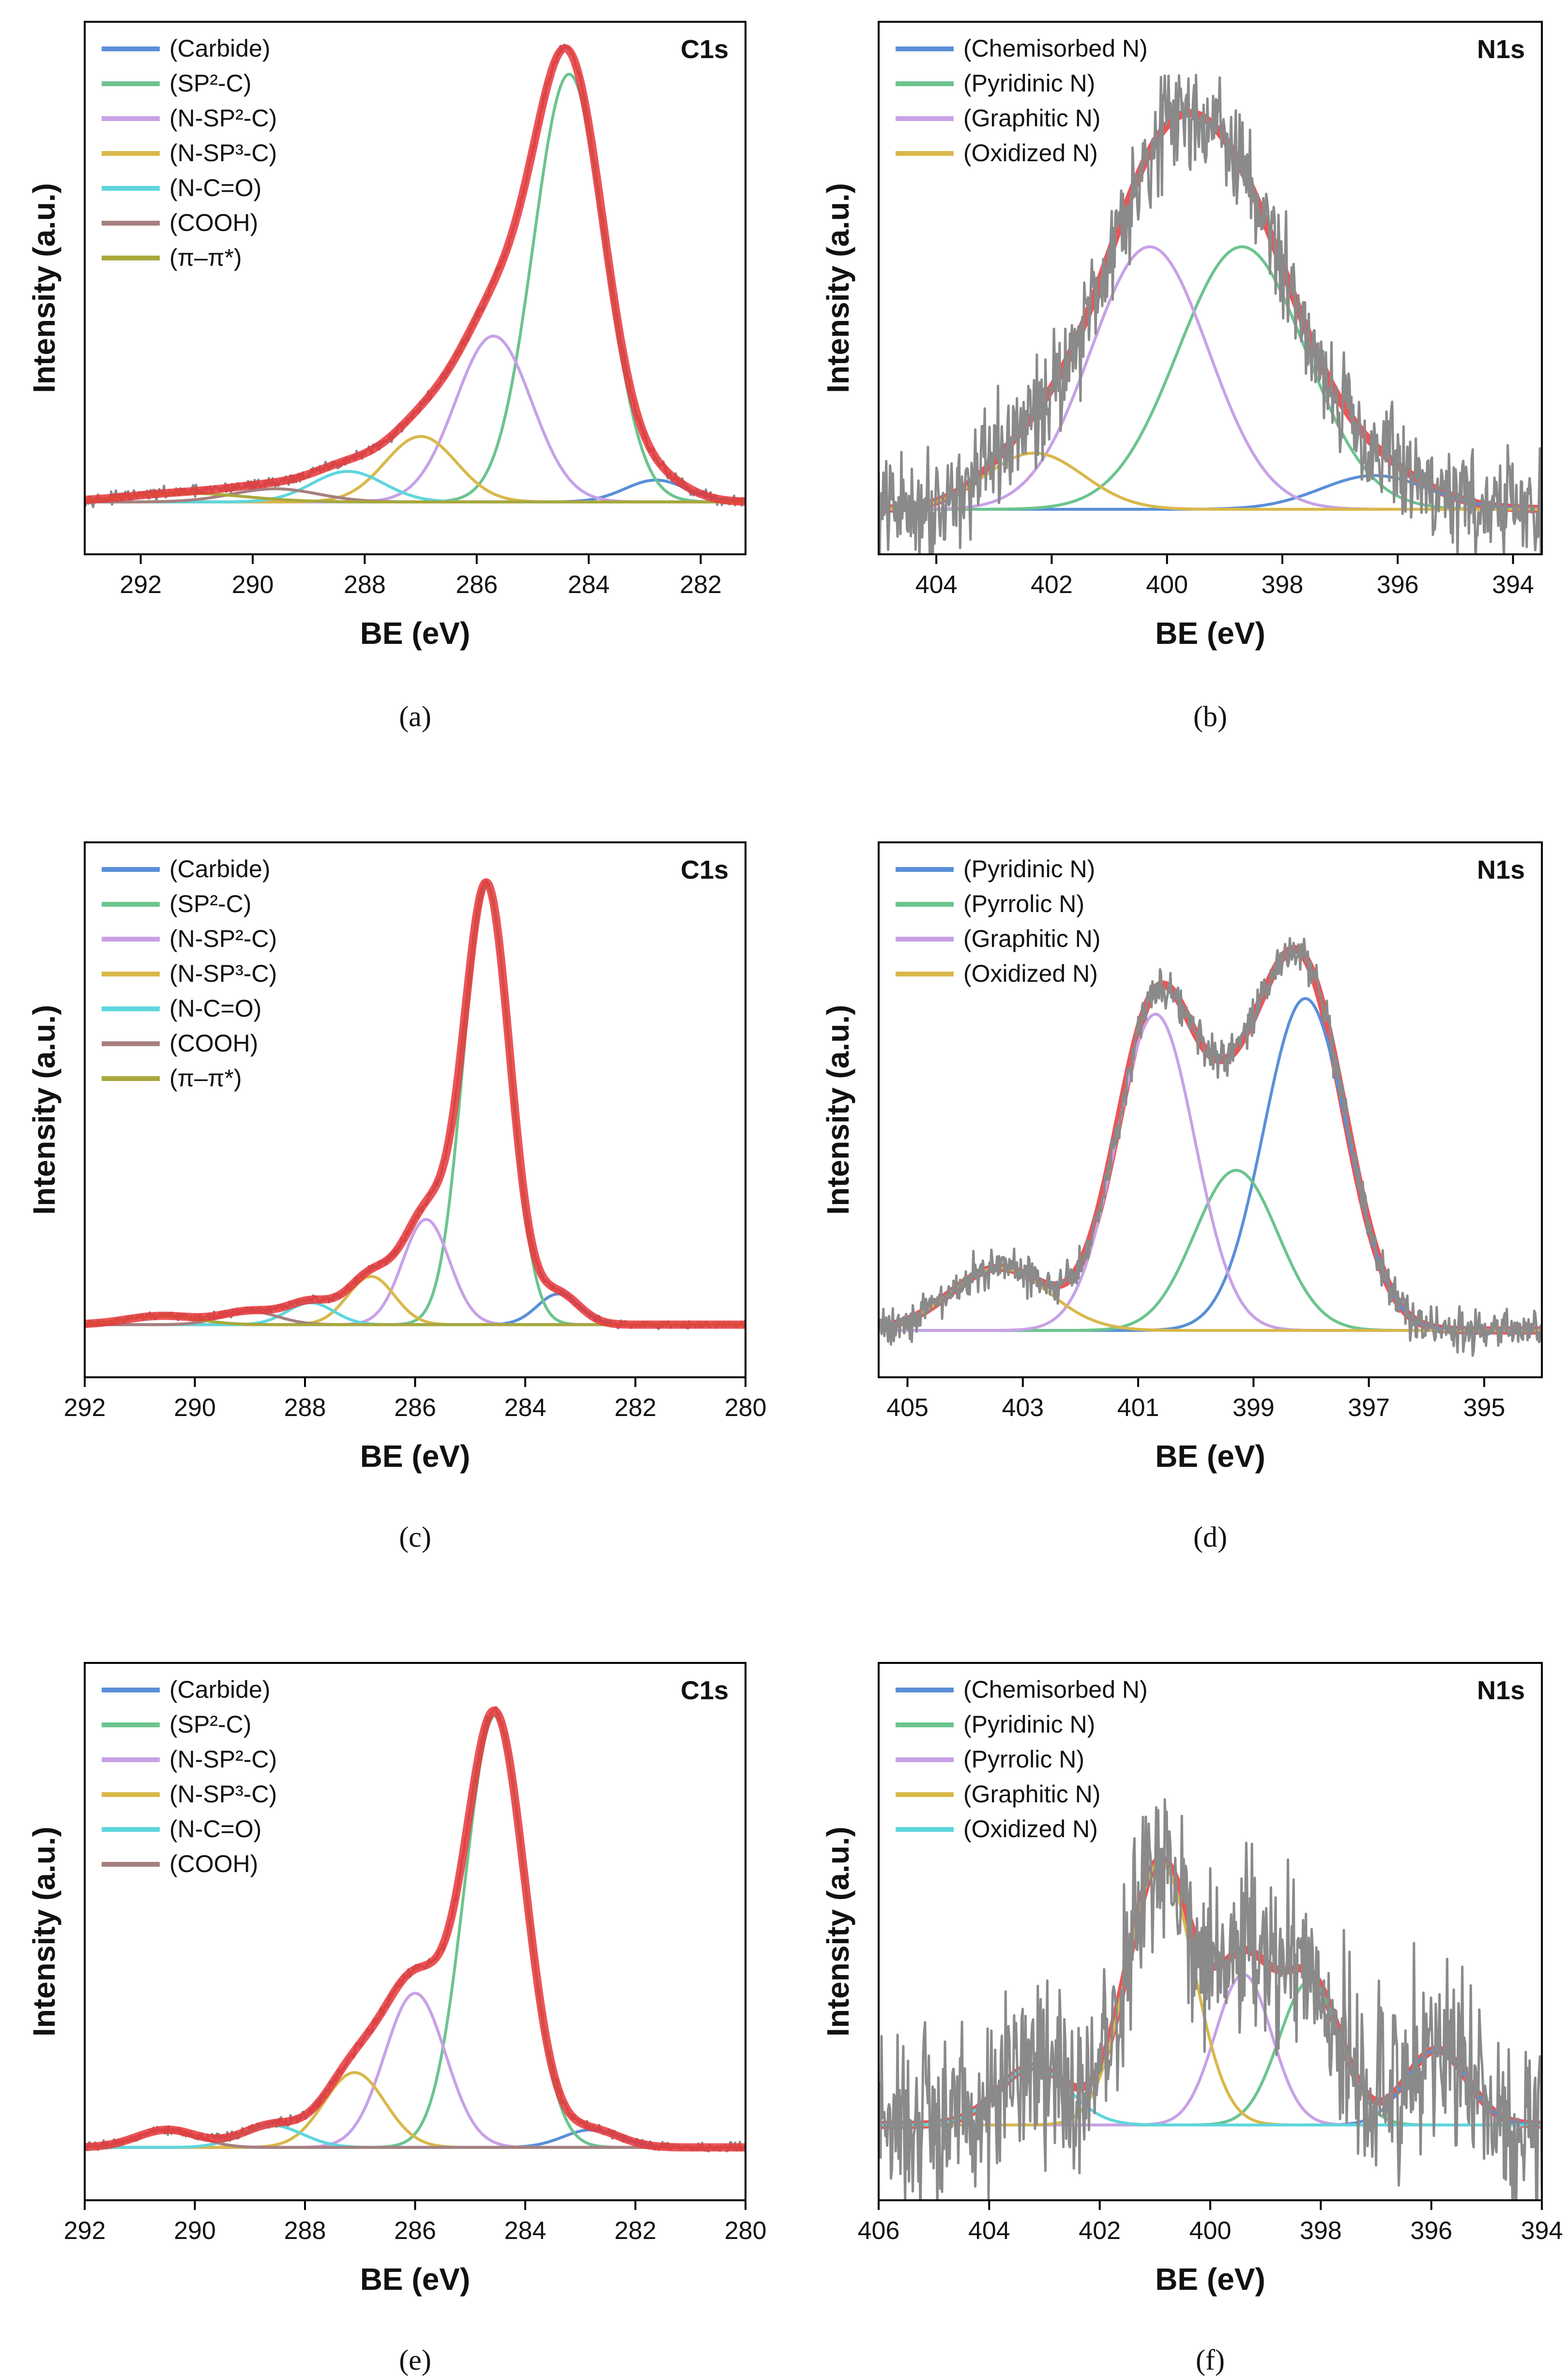 This screenshot has width=1568, height=2376. Describe the element at coordinates (1052, 585) in the screenshot. I see `x-tick-label: 402` at that location.